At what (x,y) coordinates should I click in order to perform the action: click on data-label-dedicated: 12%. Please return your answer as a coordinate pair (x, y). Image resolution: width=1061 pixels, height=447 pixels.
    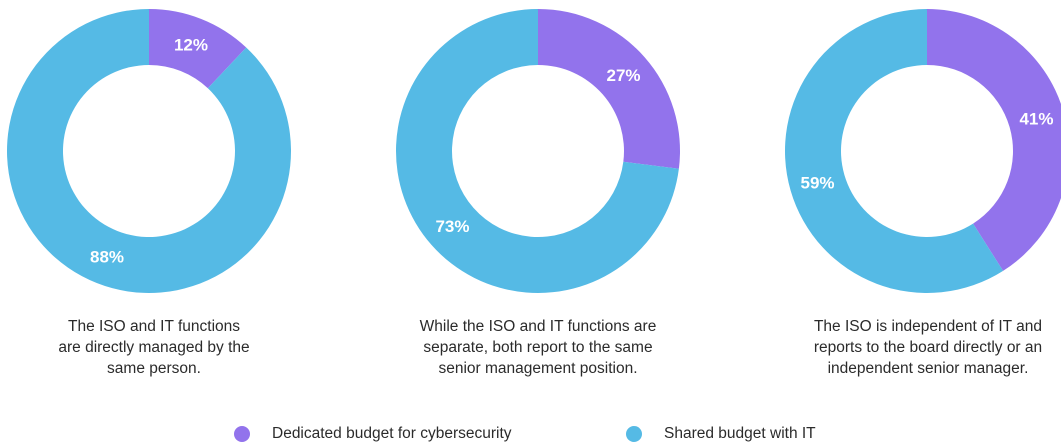
    Looking at the image, I should click on (191, 45).